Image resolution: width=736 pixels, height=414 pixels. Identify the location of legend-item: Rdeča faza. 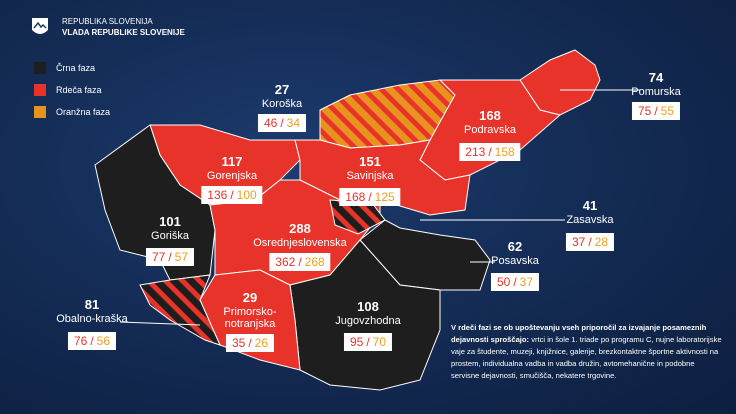
(68, 90).